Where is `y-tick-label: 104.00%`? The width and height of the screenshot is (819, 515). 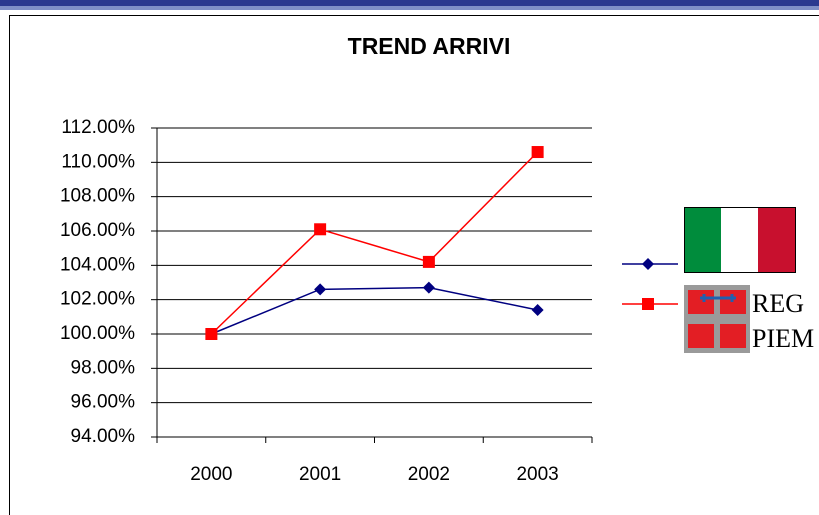
y-tick-label: 104.00% is located at coordinates (97, 264).